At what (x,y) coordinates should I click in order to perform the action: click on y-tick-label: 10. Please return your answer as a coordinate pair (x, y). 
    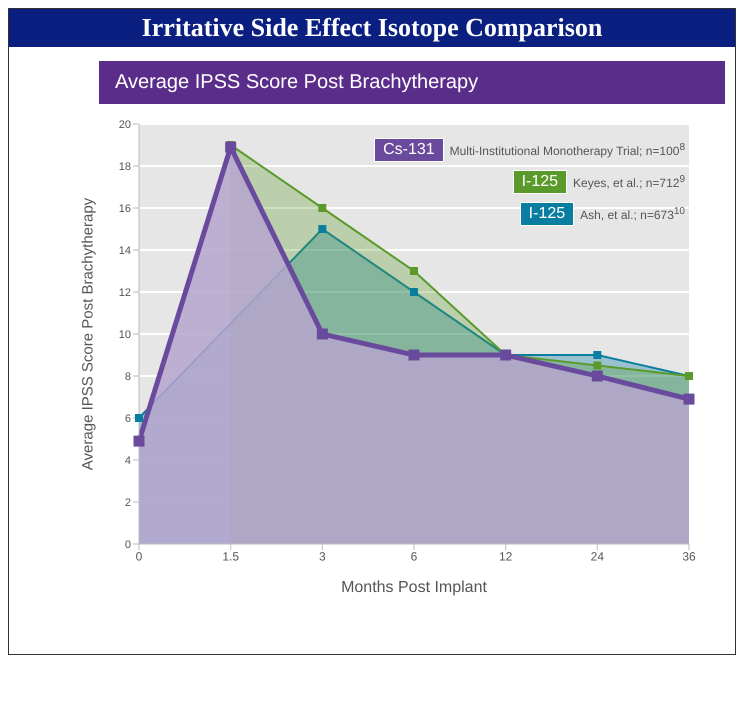
    Looking at the image, I should click on (124, 334).